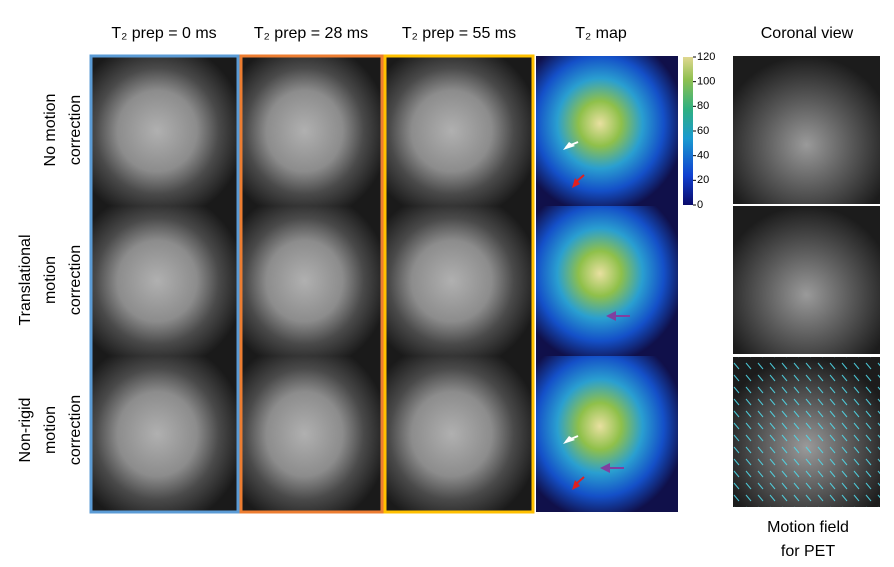 Image resolution: width=894 pixels, height=567 pixels. What do you see at coordinates (808, 527) in the screenshot?
I see `caption: Motion field` at bounding box center [808, 527].